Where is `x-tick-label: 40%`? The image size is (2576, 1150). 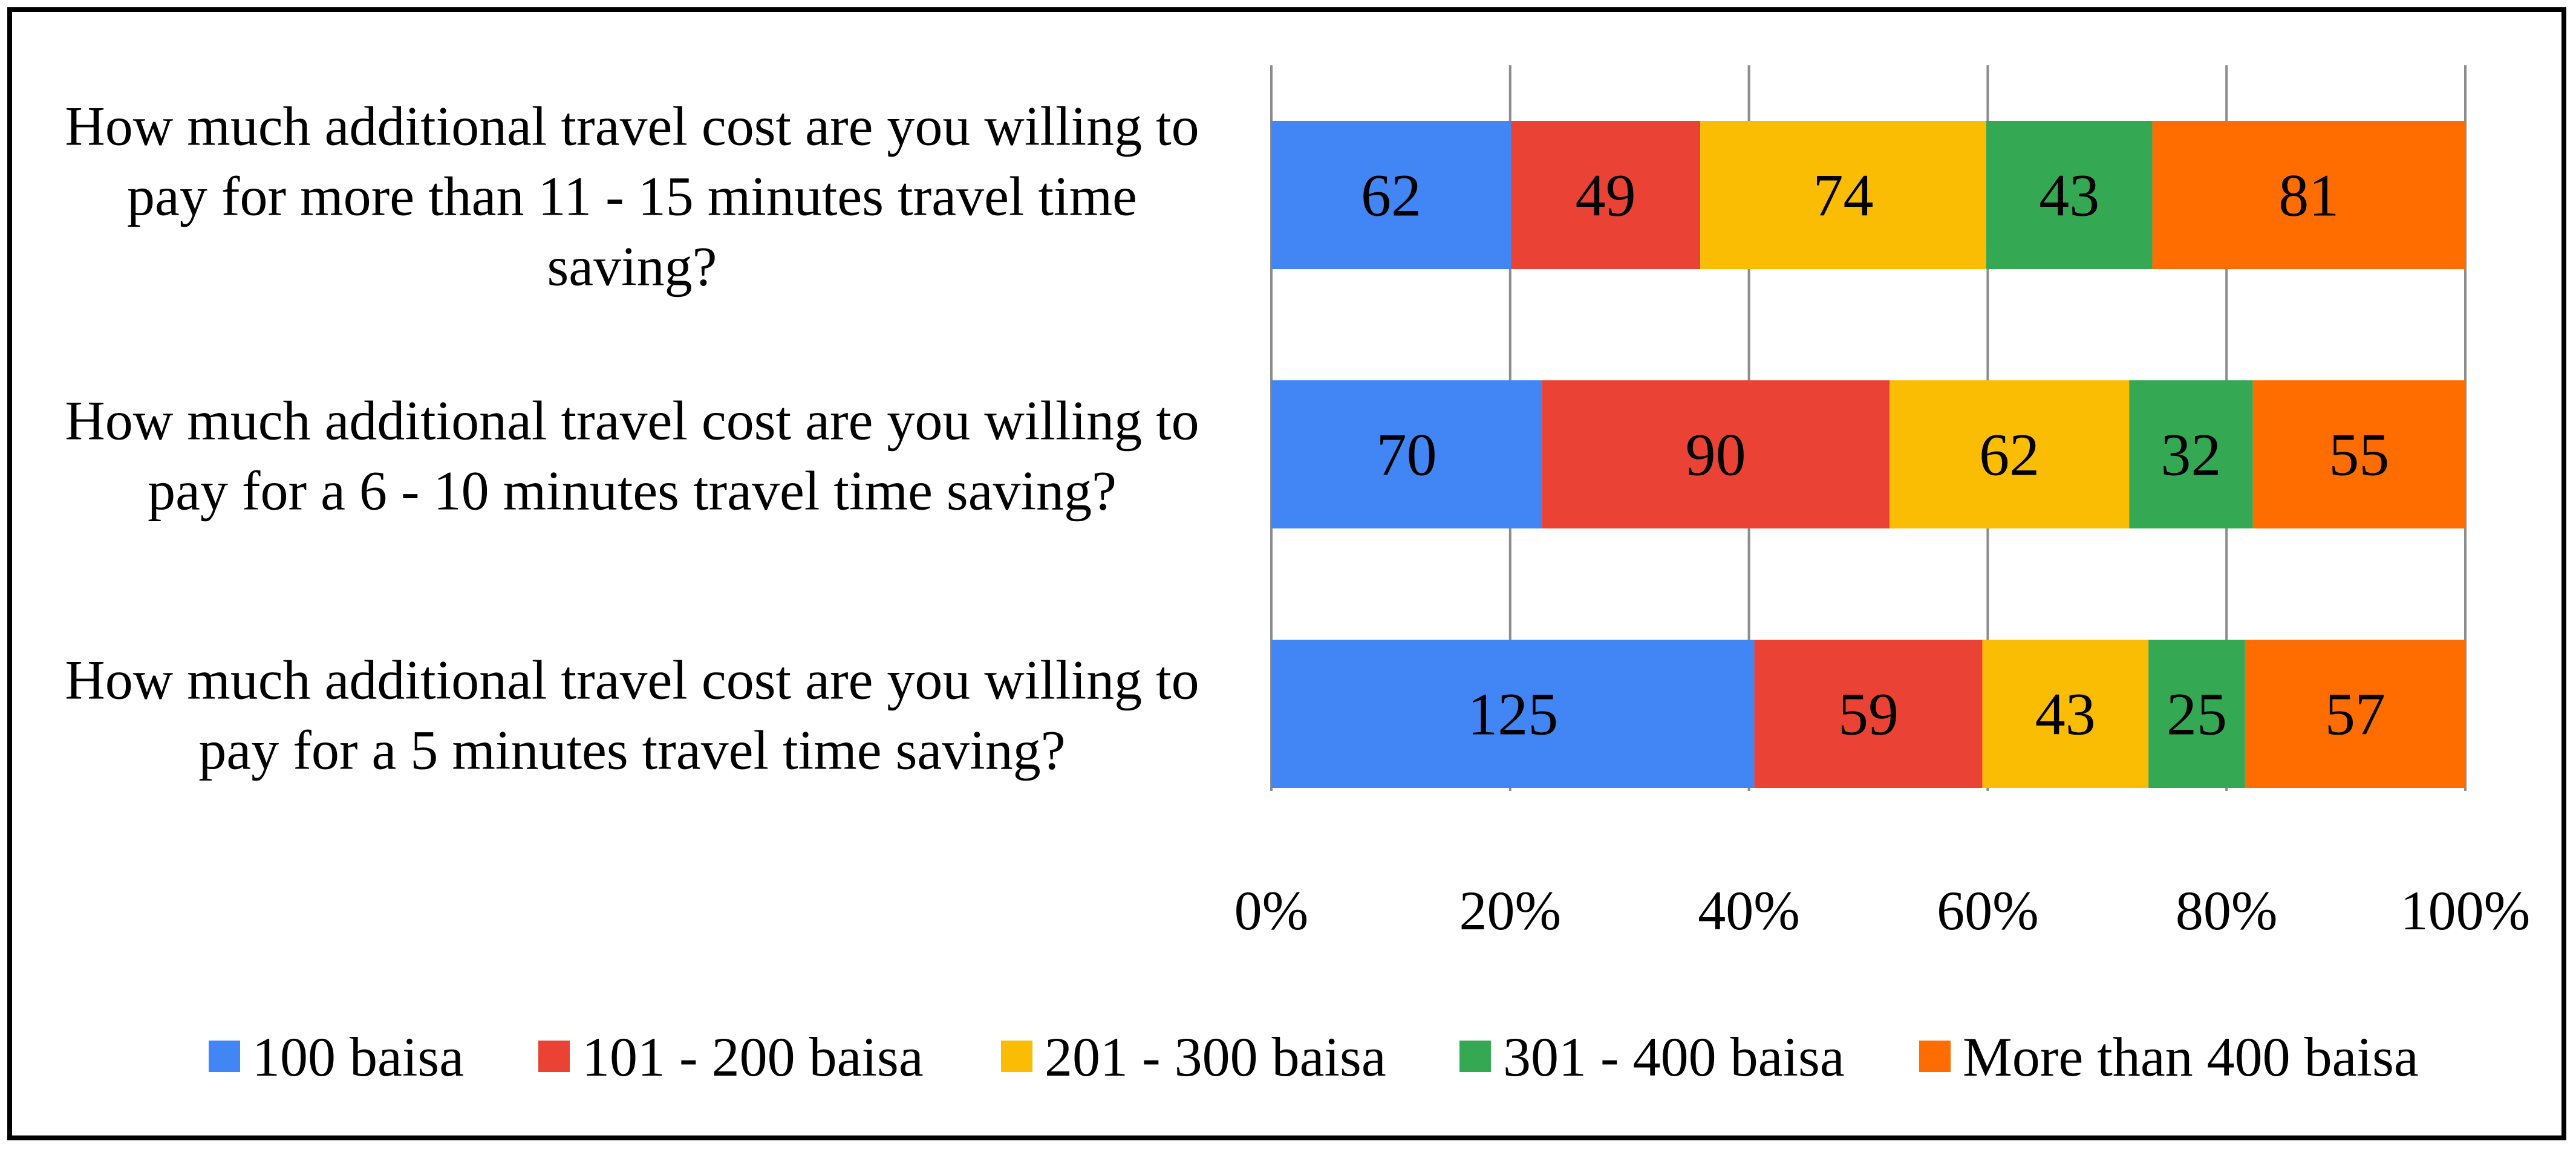 x-tick-label: 40% is located at coordinates (1749, 911).